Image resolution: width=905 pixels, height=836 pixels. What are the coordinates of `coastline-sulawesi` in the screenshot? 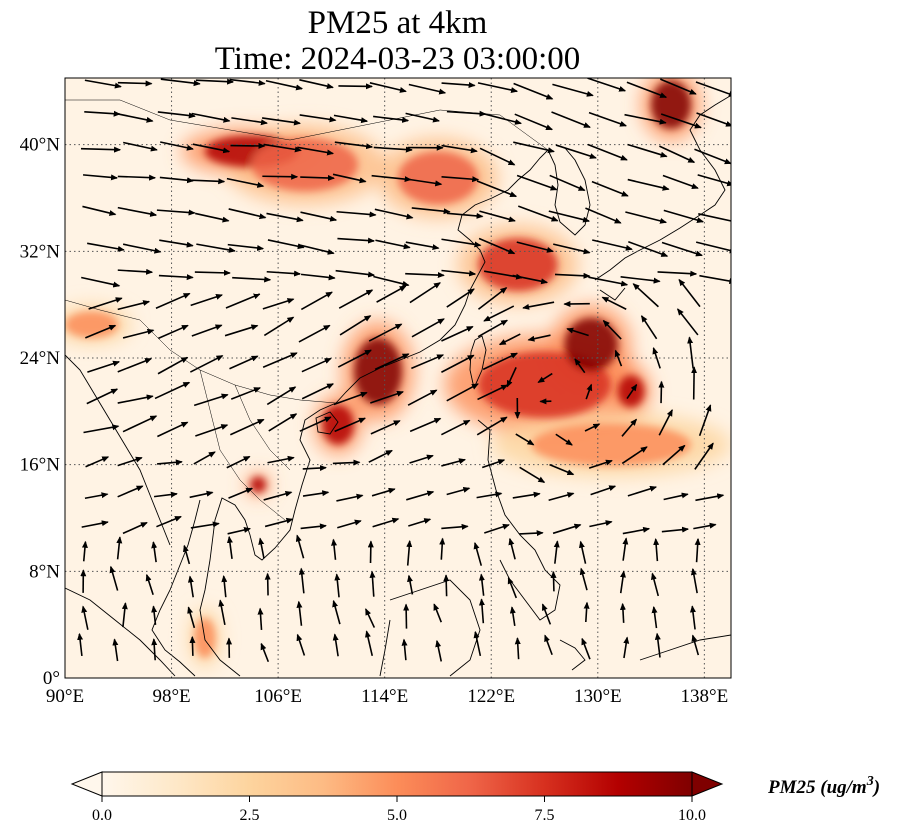 It's located at (572, 655).